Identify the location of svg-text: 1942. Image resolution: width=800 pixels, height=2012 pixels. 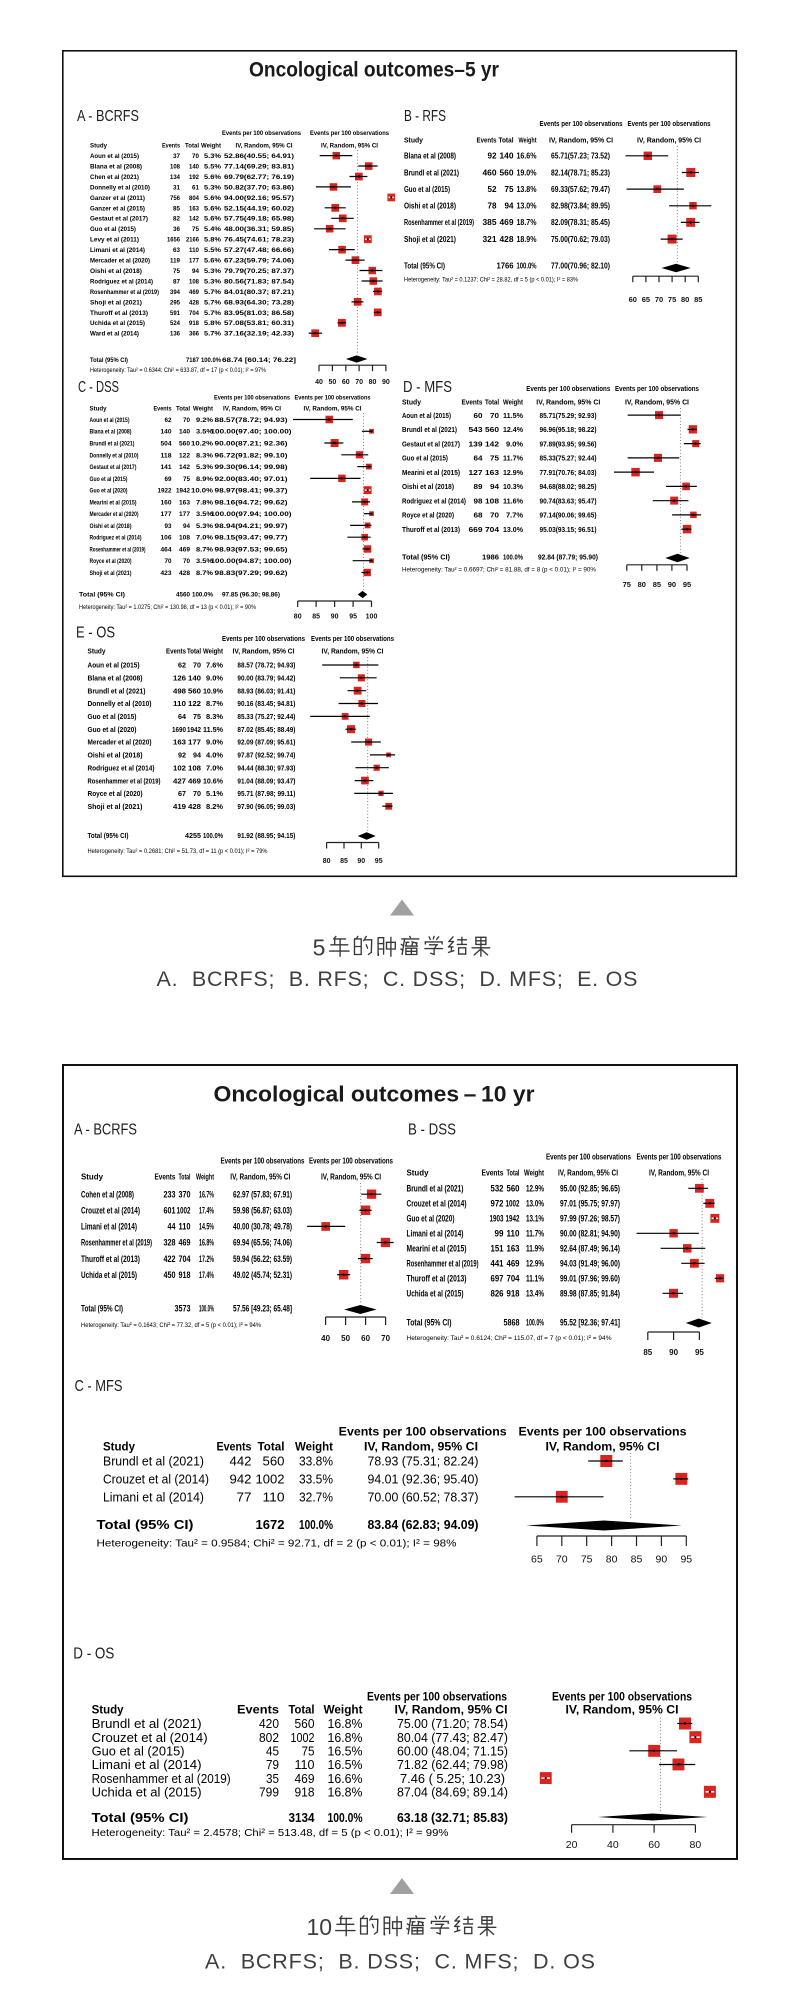
(183, 491).